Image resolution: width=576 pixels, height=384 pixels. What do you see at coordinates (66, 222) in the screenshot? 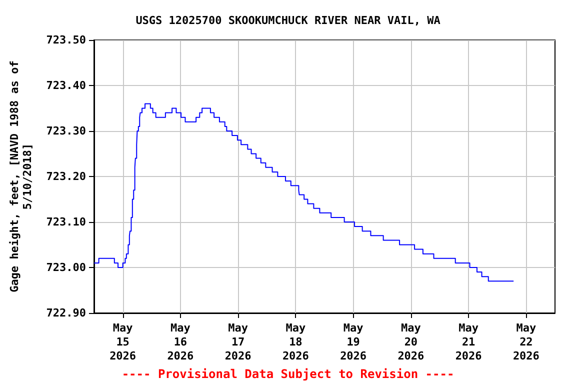
I see `y-tick-label: 723.10` at bounding box center [66, 222].